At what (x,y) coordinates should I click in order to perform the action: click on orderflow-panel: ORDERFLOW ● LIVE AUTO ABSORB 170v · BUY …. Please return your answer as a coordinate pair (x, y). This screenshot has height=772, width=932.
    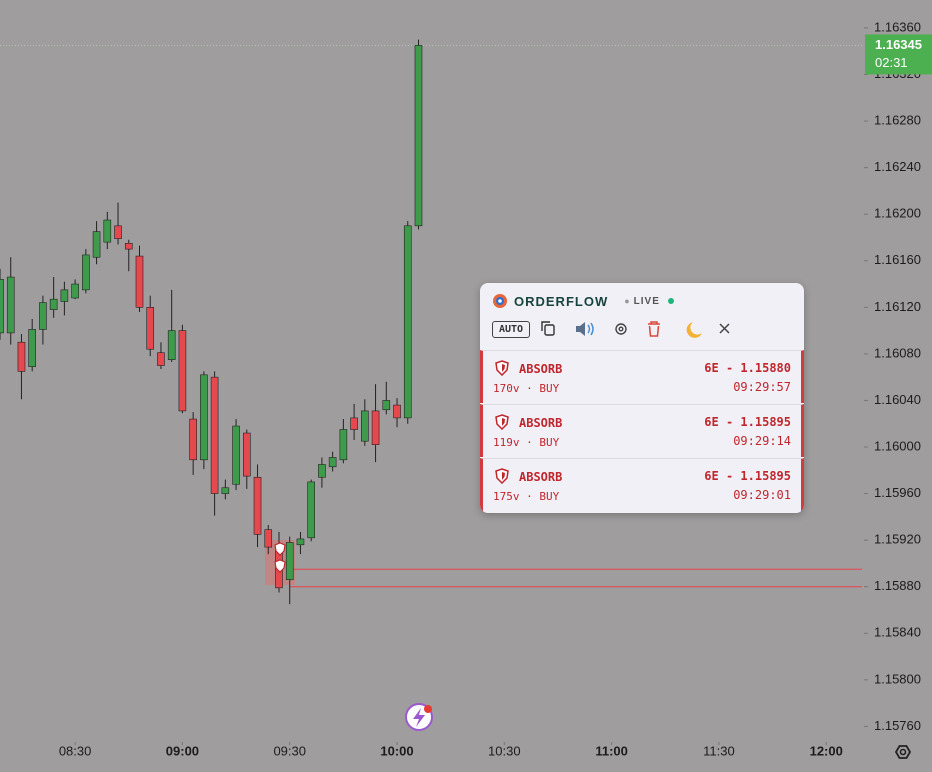
    Looking at the image, I should click on (642, 398).